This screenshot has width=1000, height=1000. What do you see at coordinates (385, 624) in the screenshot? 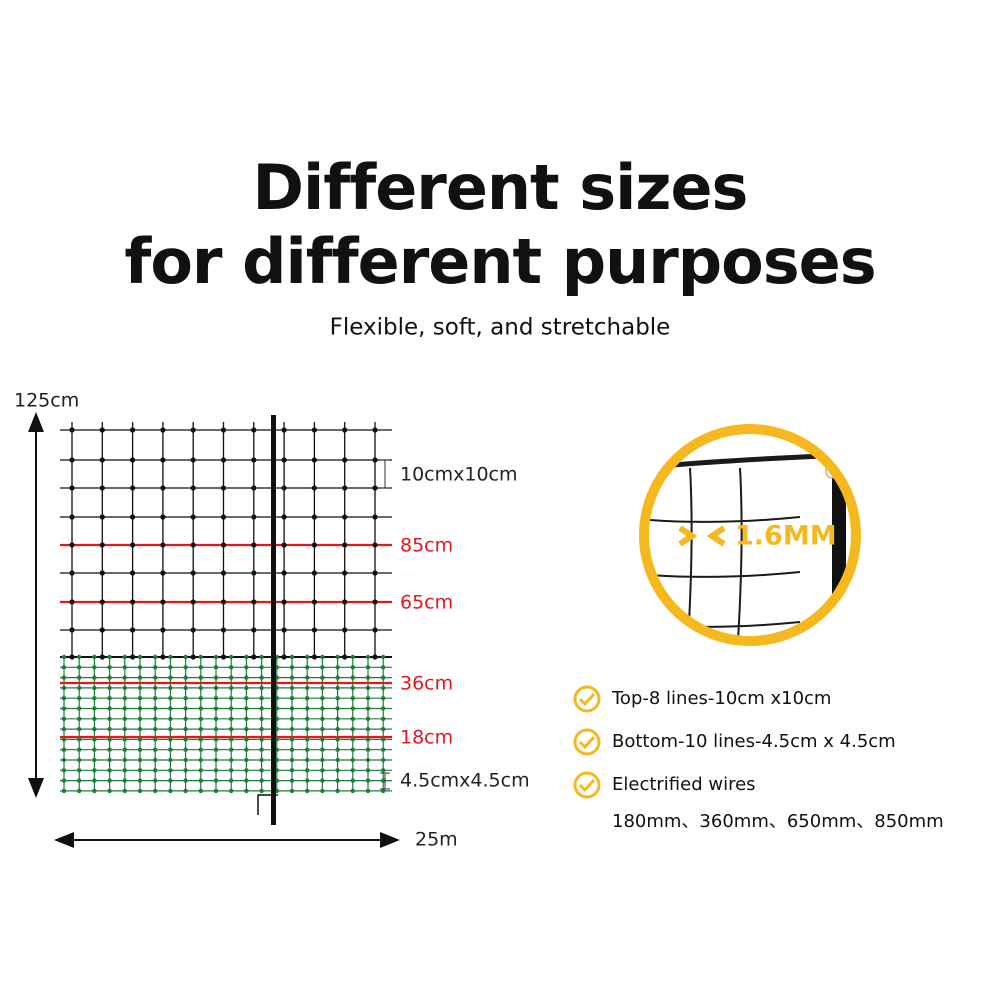
I see `dimension-marks` at bounding box center [385, 624].